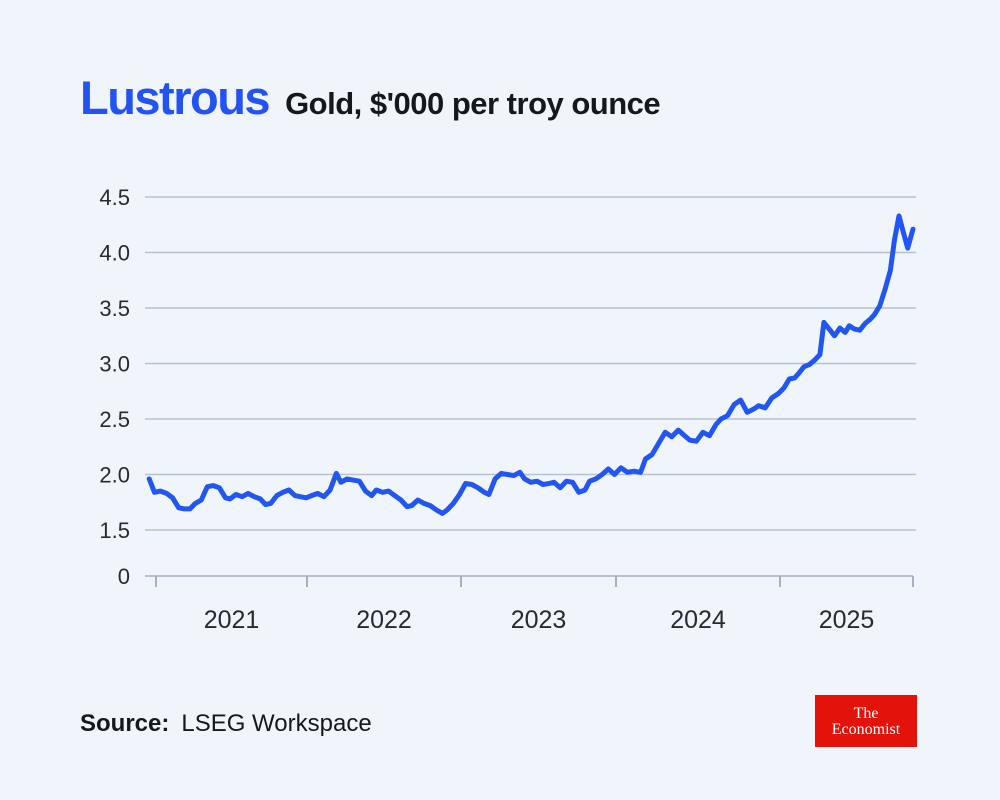 This screenshot has width=1000, height=800. I want to click on economist-logo-line2: Economist, so click(866, 729).